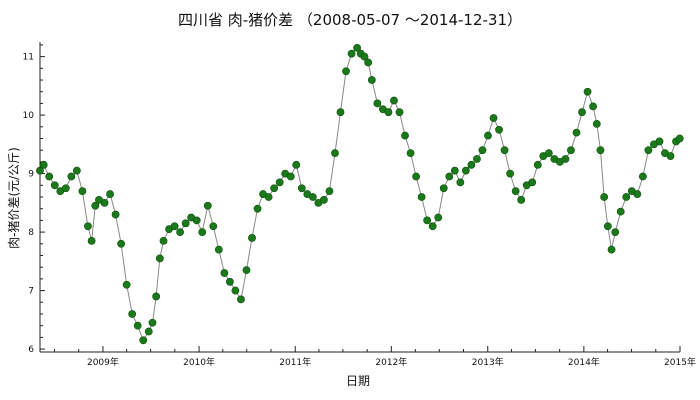  What do you see at coordinates (358, 381) in the screenshot?
I see `x-axis-label: 日期` at bounding box center [358, 381].